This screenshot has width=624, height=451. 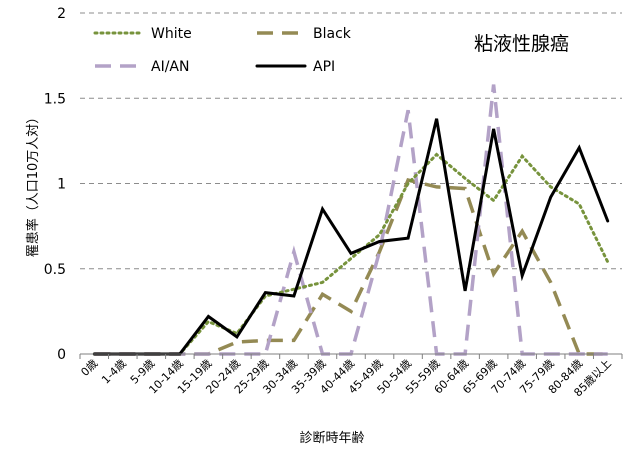 What do you see at coordinates (55, 99) in the screenshot?
I see `y-tick-label: 1.5` at bounding box center [55, 99].